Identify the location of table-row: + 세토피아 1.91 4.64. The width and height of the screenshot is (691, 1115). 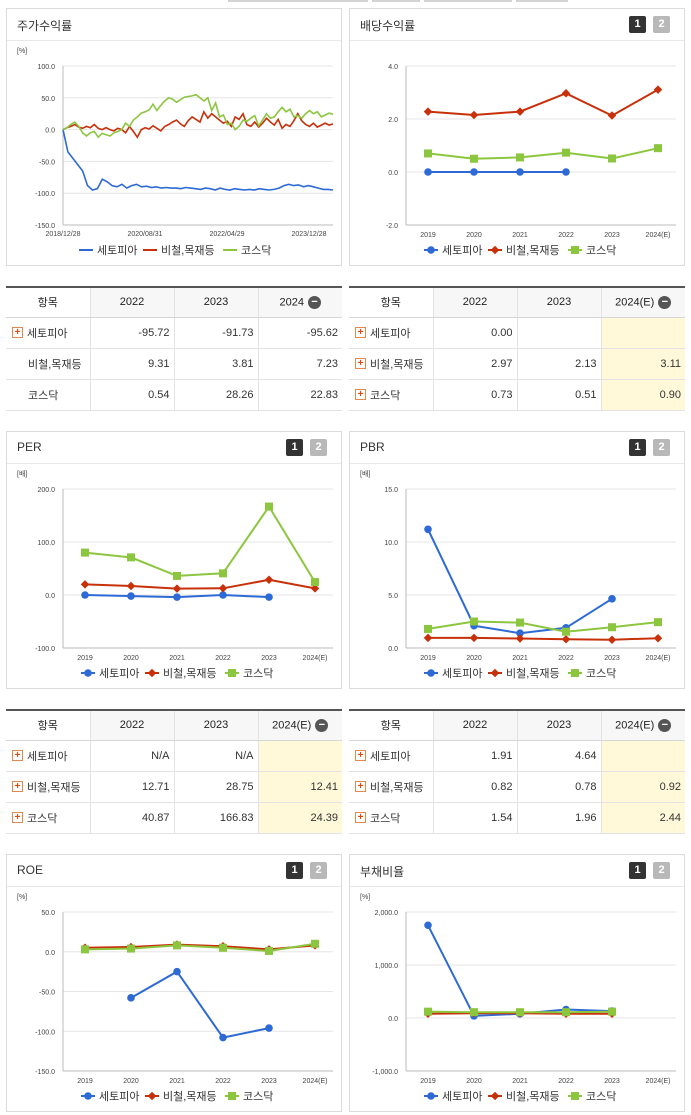
(517, 756).